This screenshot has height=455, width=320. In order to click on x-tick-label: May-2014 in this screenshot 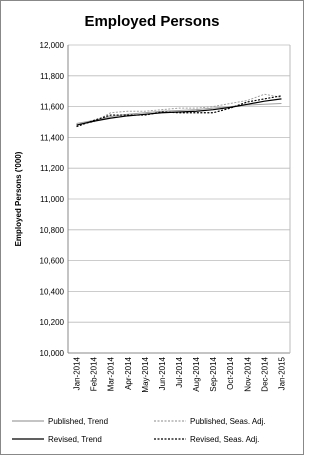, I will do `click(145, 374)`.